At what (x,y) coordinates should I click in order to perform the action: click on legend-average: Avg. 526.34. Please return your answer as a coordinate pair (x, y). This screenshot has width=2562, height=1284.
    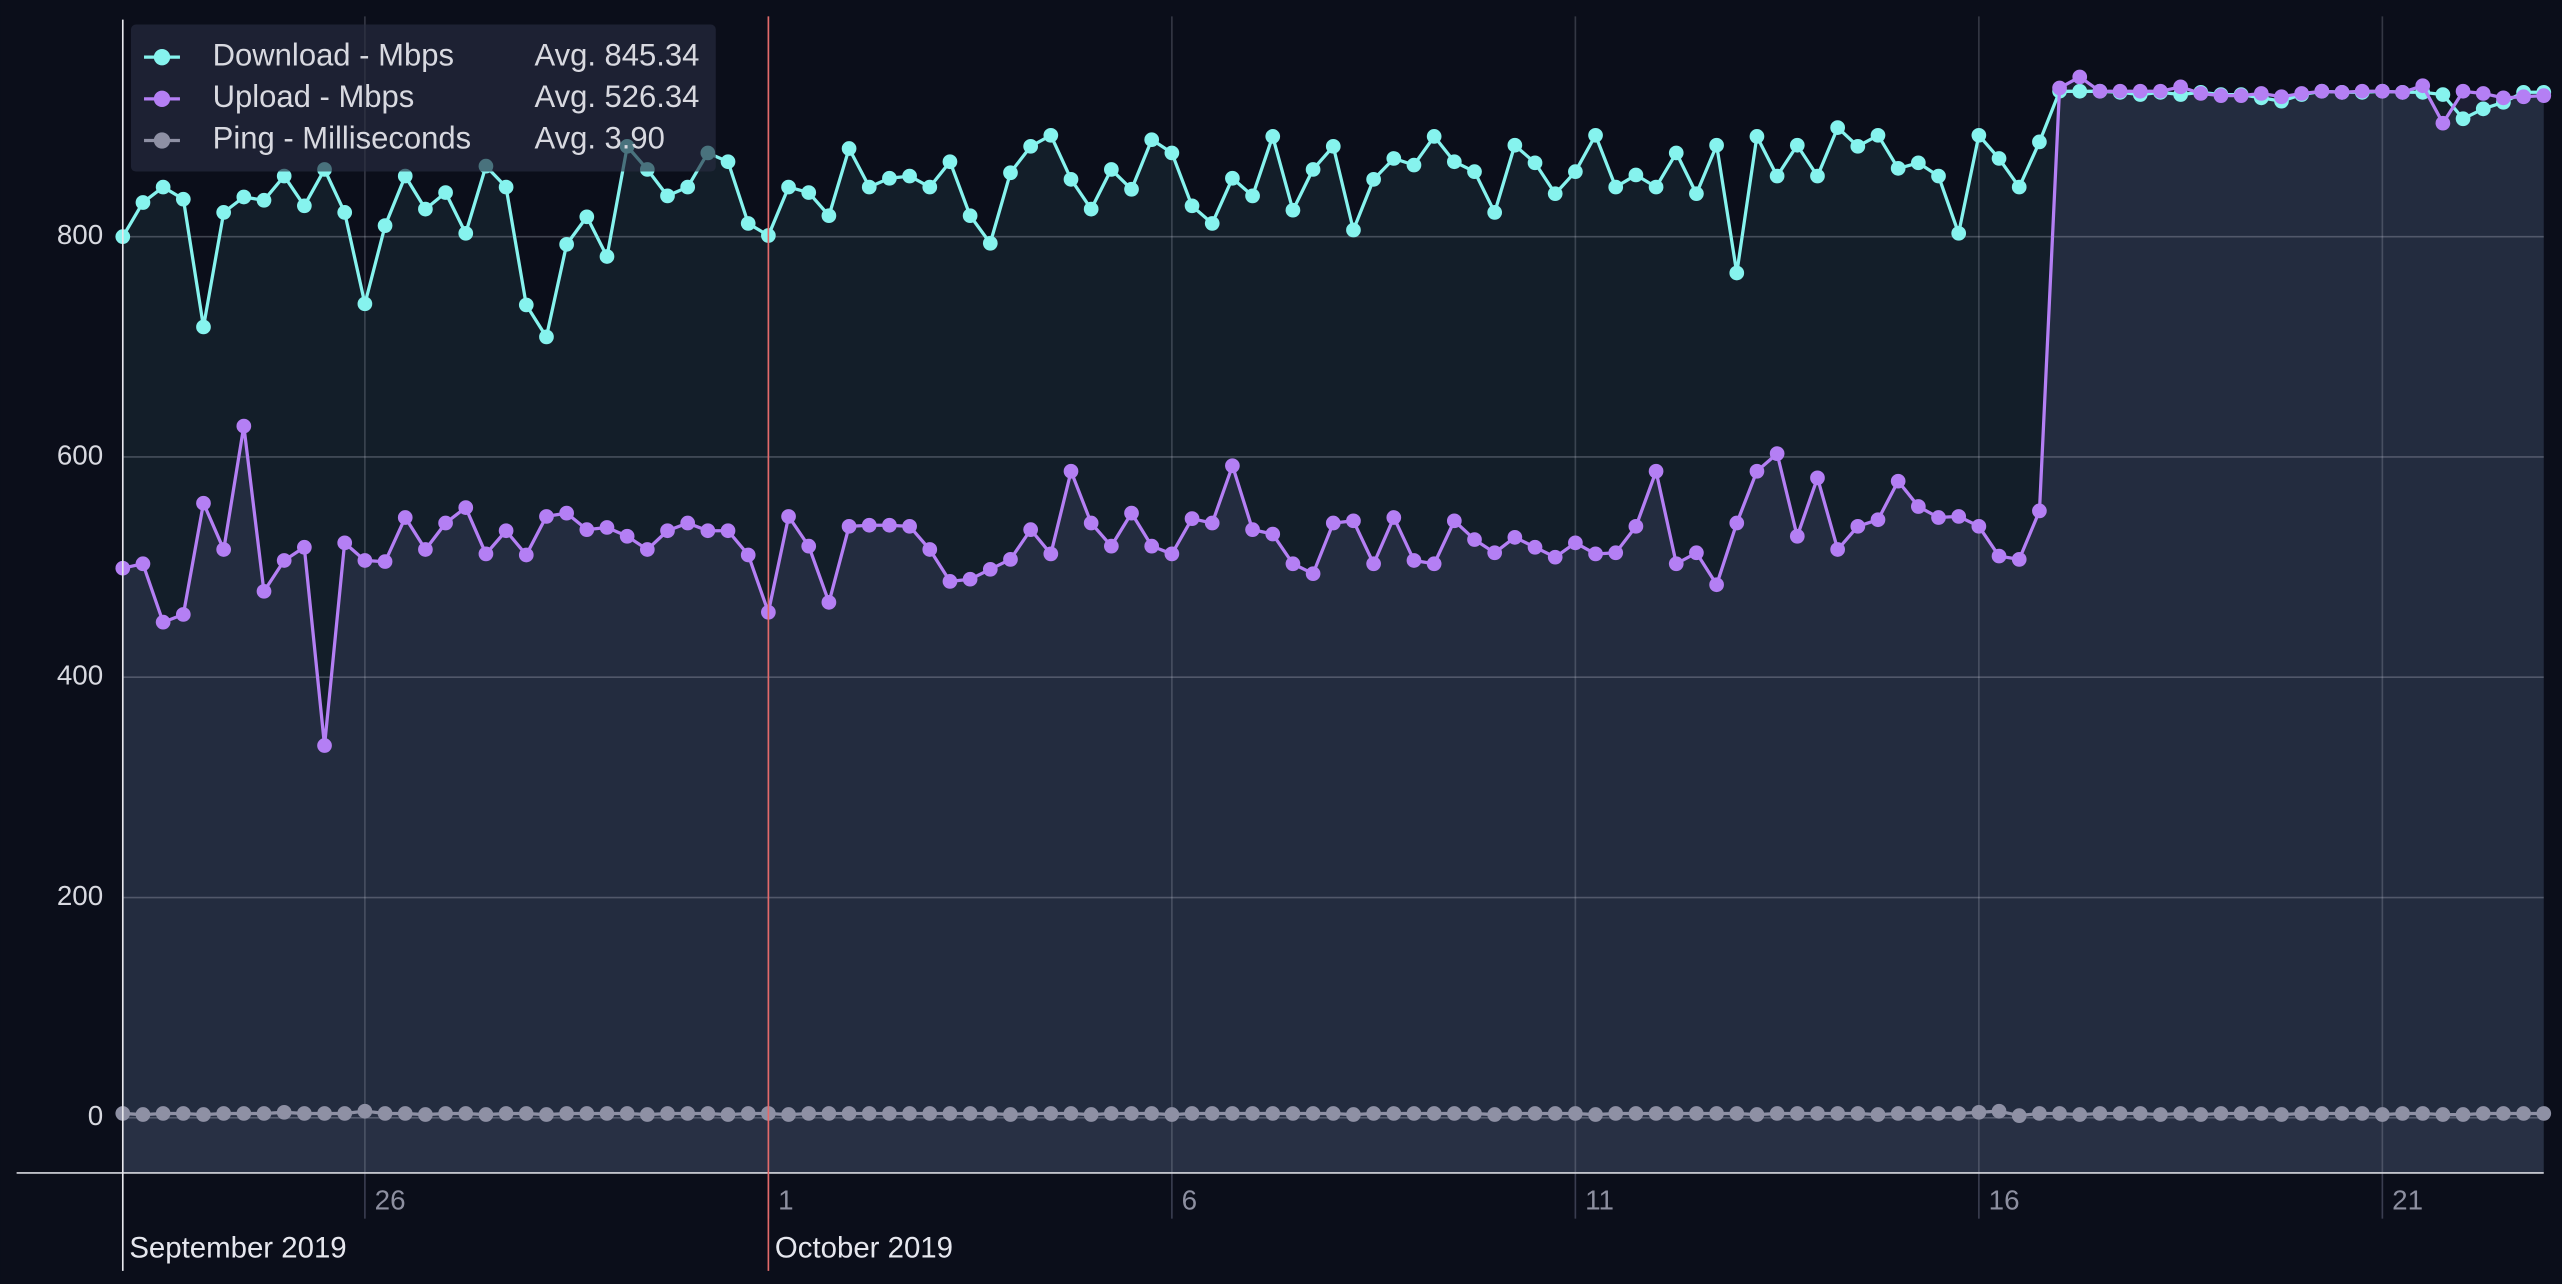
    Looking at the image, I should click on (616, 96).